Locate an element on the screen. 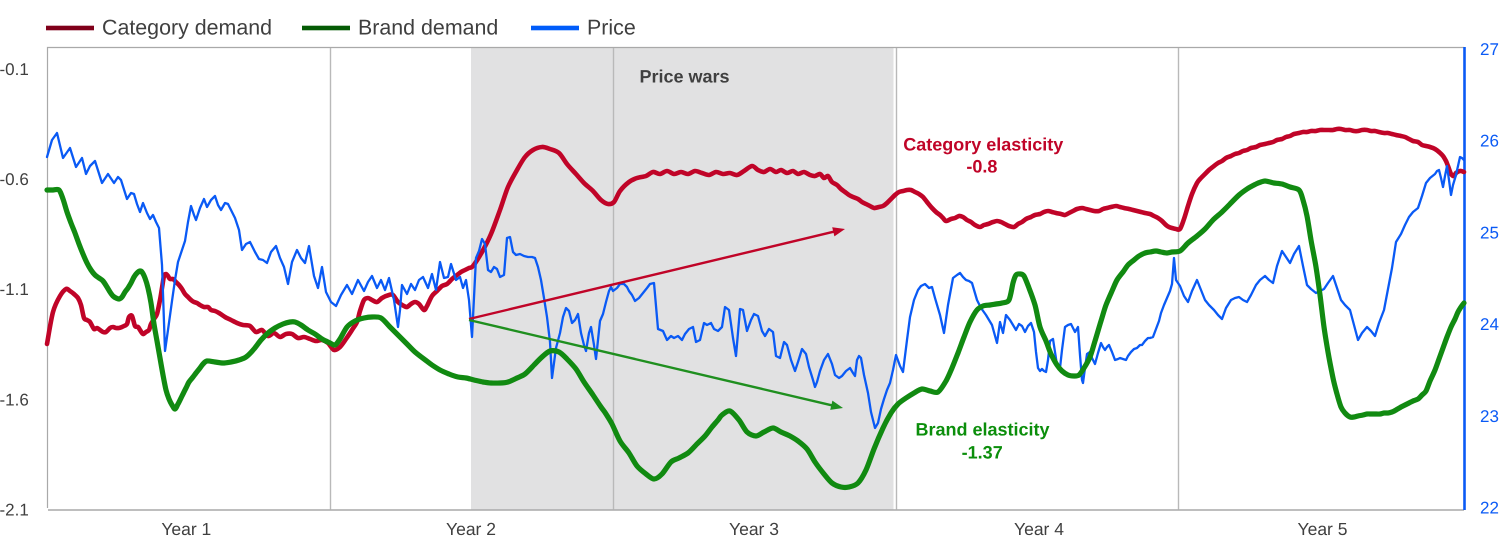  svg-text: Year 2 is located at coordinates (471, 529).